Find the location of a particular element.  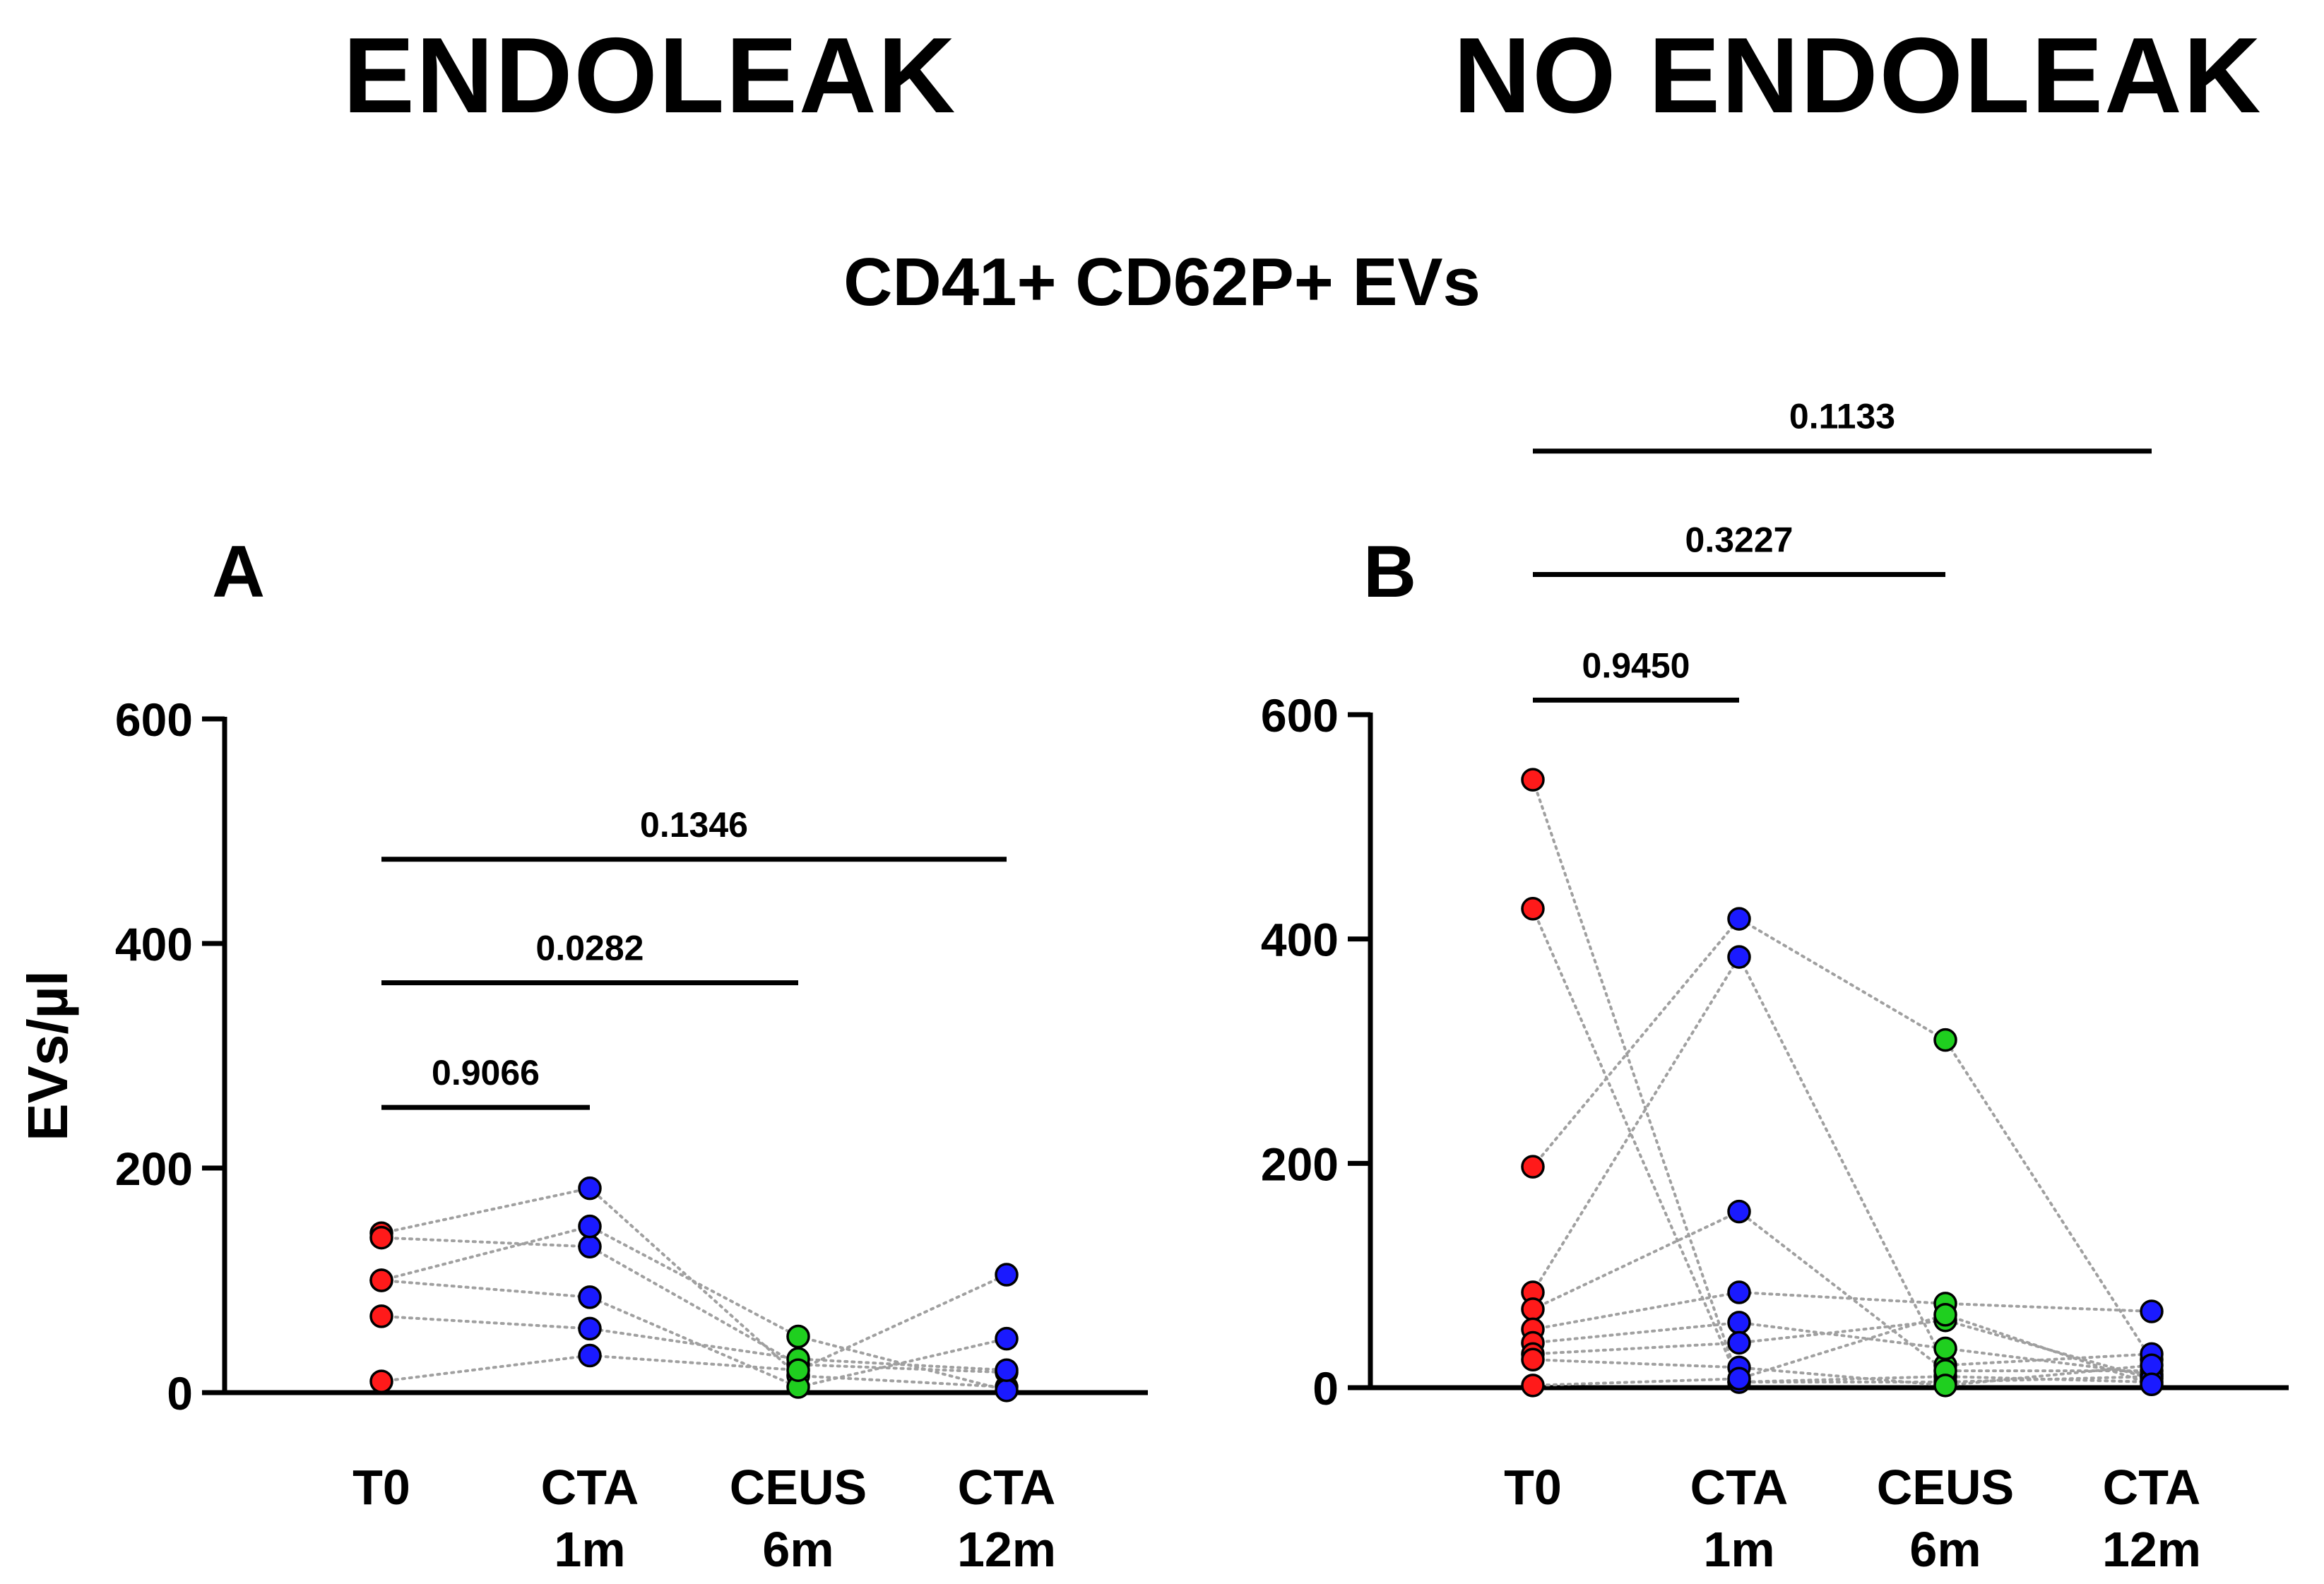

p-value-label: 0.3227 is located at coordinates (1739, 539).